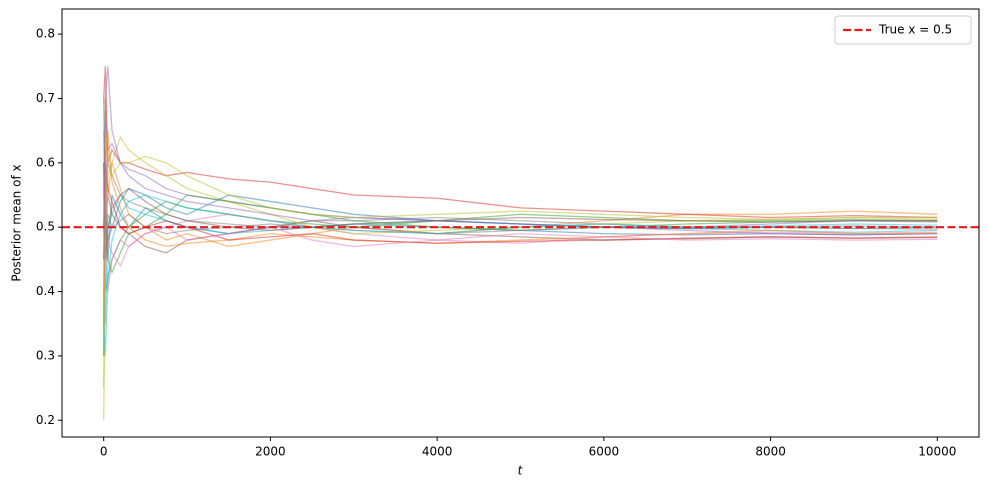  What do you see at coordinates (17, 222) in the screenshot?
I see `y-axis-label: Posterior mean of x` at bounding box center [17, 222].